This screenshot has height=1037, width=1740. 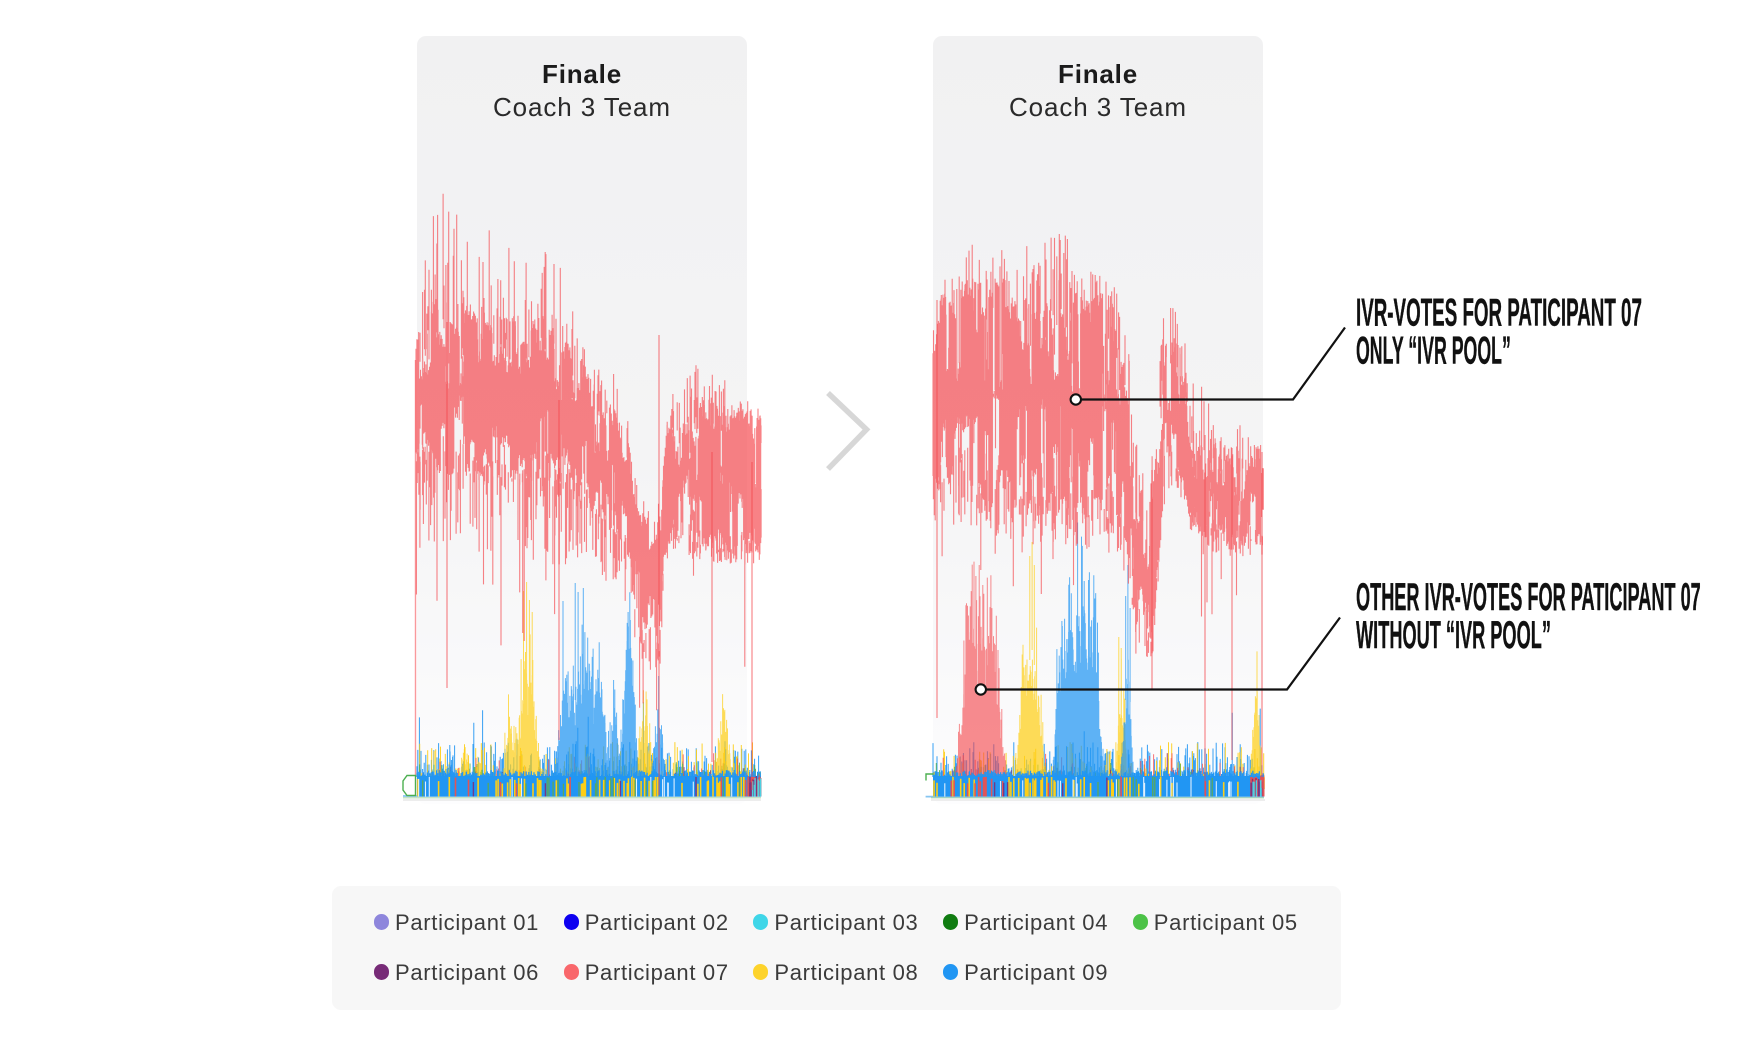 What do you see at coordinates (1499, 313) in the screenshot?
I see `svg-text: IVR-VOTES FOR PATICIPANT 07` at bounding box center [1499, 313].